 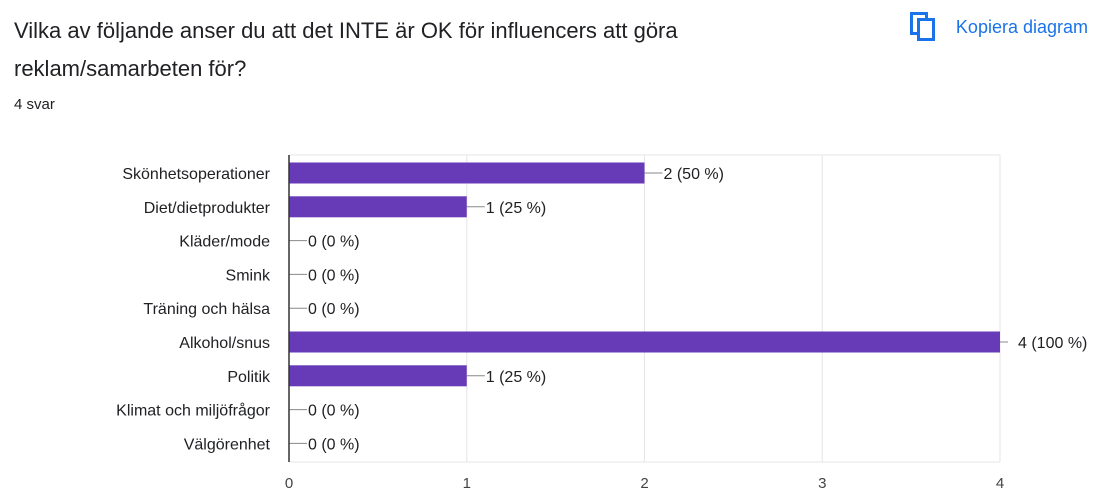 What do you see at coordinates (694, 174) in the screenshot?
I see `value-label: 2 (50 %)` at bounding box center [694, 174].